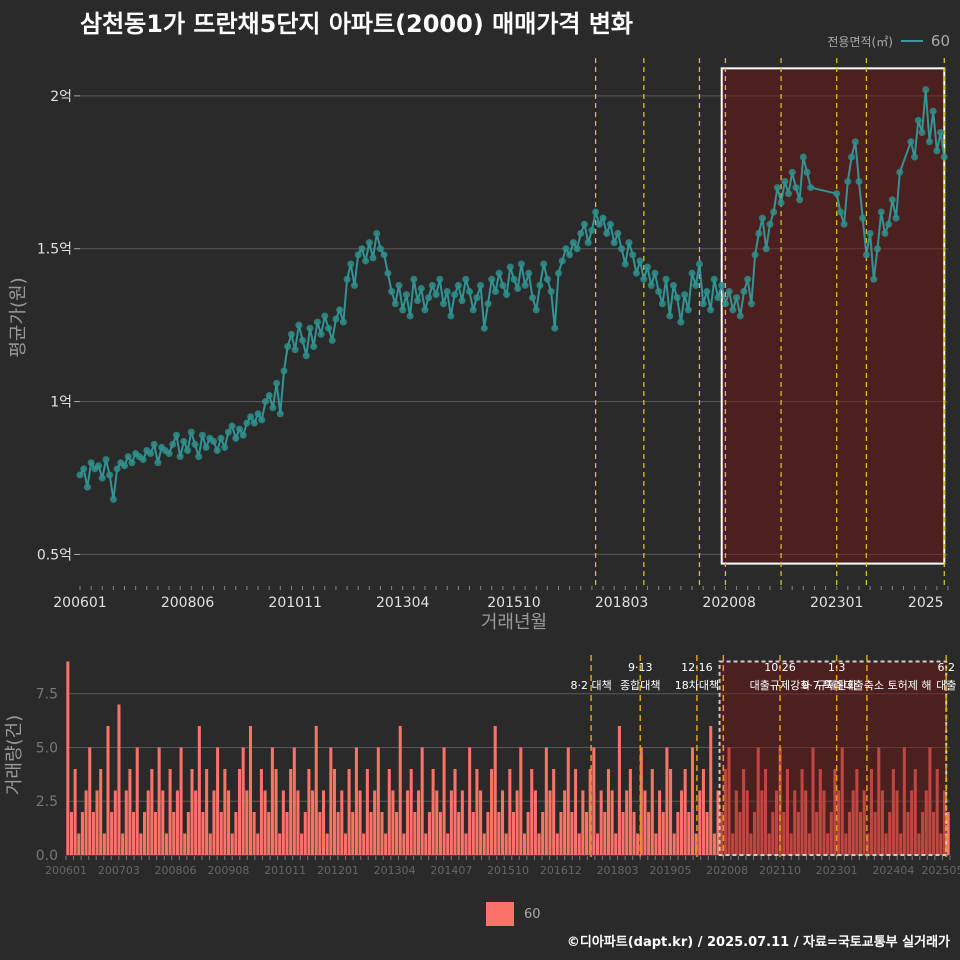 This screenshot has width=960, height=960. I want to click on highlight-box, so click(833, 758).